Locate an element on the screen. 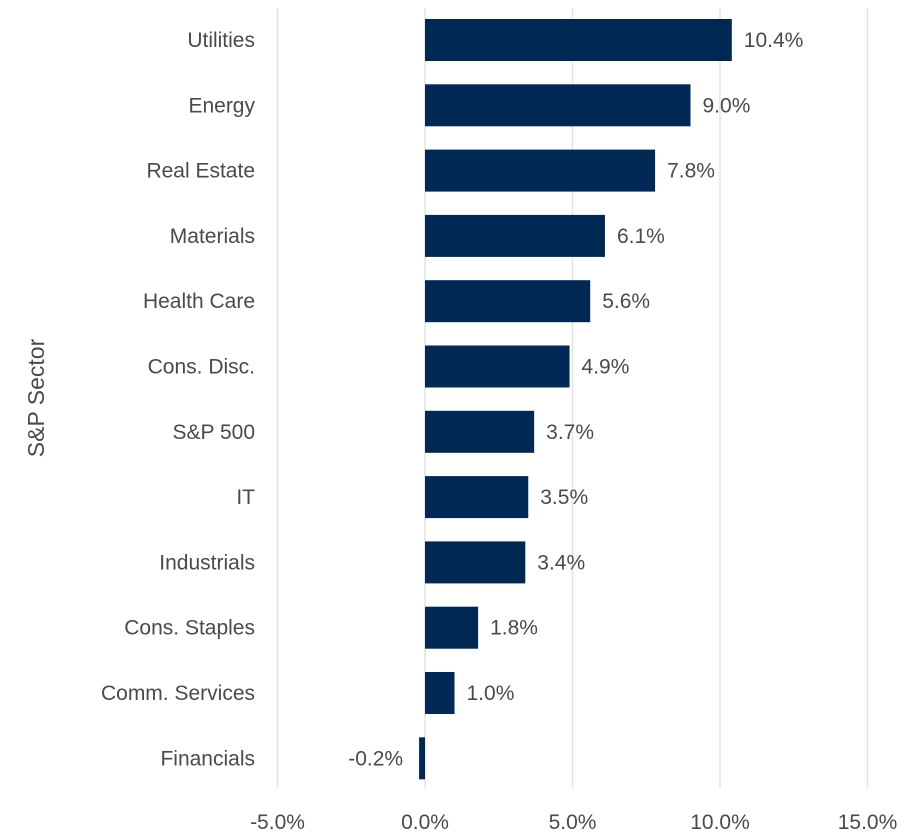  data-label: 1.8% is located at coordinates (514, 628).